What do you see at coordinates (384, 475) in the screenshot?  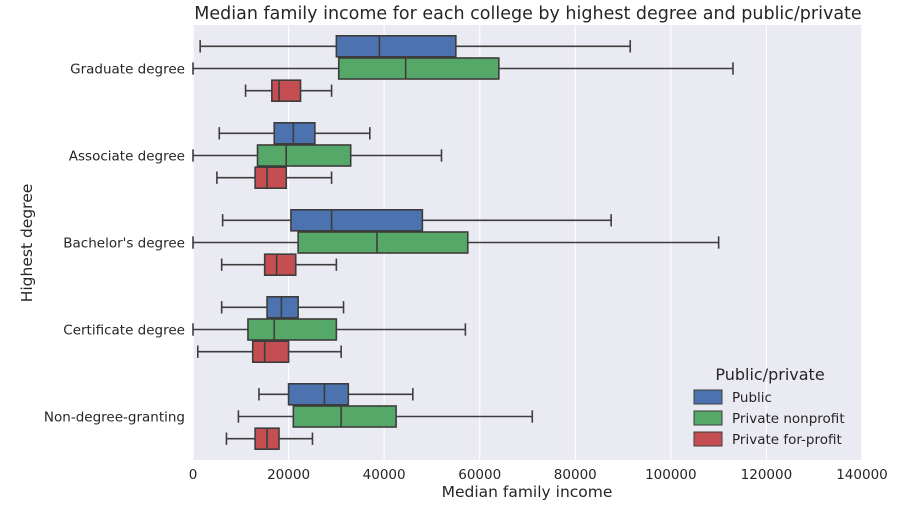 I see `x-tick-label: 40000` at bounding box center [384, 475].